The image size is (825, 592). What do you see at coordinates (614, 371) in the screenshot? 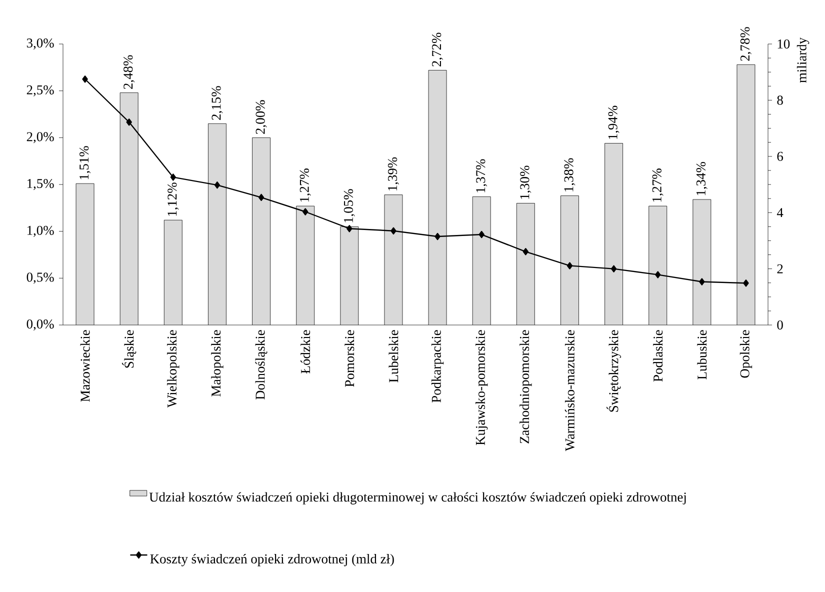
I see `x-tick-label: Świętokrzyskie` at bounding box center [614, 371].